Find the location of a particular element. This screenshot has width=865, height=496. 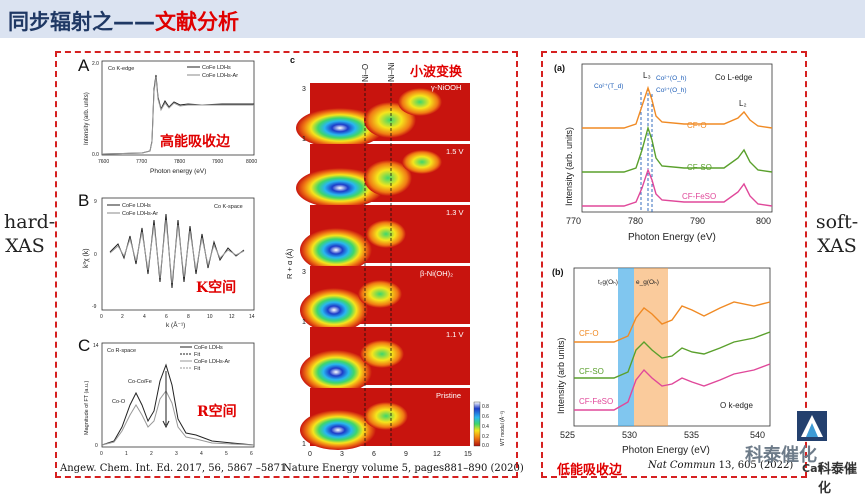

cat-logo-subtext: 科泰催化 is located at coordinates (838, 479).